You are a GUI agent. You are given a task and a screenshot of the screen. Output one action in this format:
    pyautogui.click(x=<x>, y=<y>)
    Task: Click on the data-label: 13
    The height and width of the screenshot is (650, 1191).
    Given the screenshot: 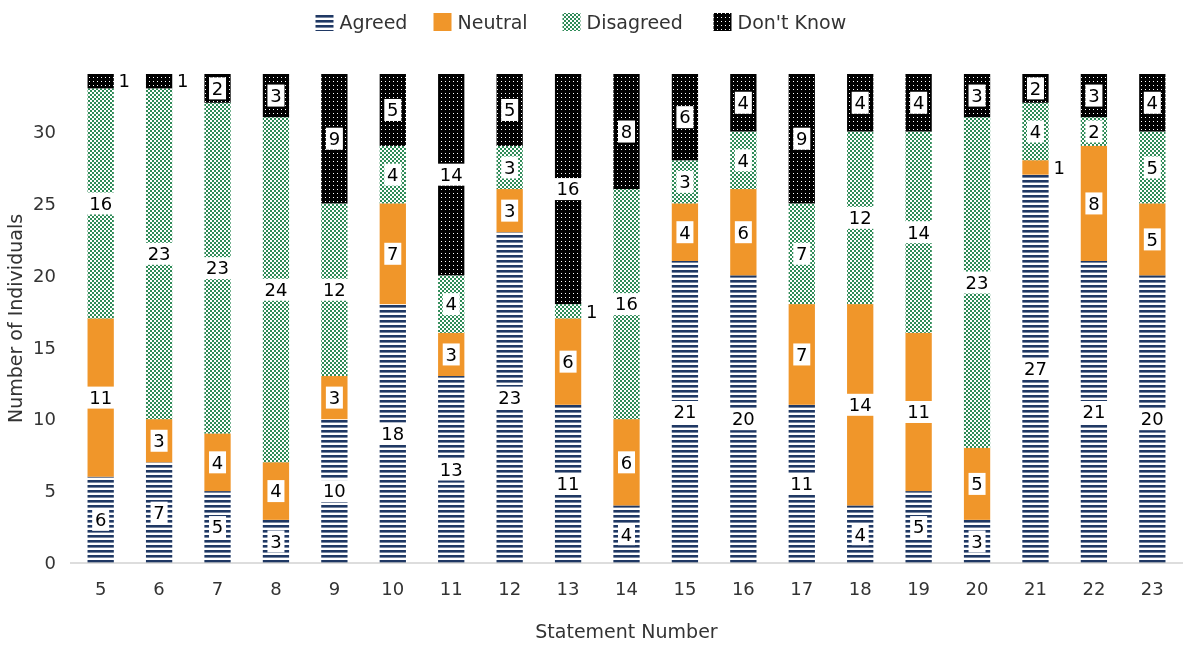 What is the action you would take?
    pyautogui.click(x=451, y=469)
    